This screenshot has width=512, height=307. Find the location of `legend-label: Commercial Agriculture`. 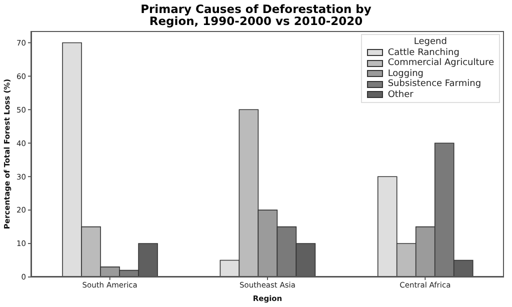

legend-label: Commercial Agriculture is located at coordinates (441, 63).